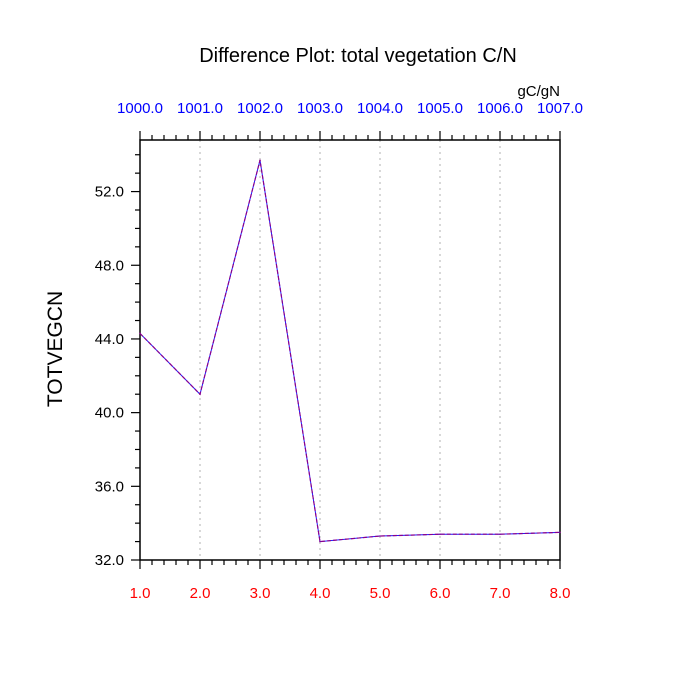 This screenshot has height=700, width=700. Describe the element at coordinates (109, 486) in the screenshot. I see `y-tick-label-2: 36.0` at that location.